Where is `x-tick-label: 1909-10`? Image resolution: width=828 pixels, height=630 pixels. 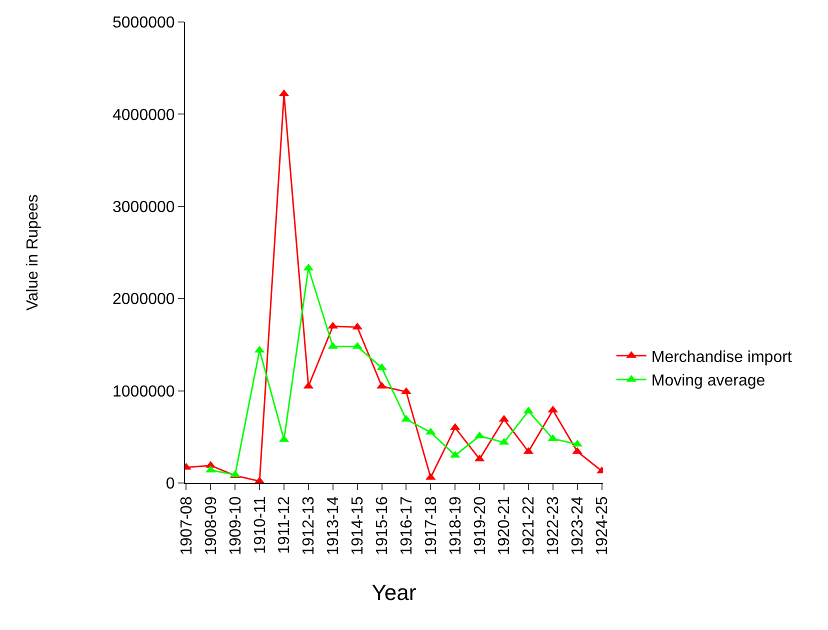
x-tick-label: 1909-10 is located at coordinates (235, 526).